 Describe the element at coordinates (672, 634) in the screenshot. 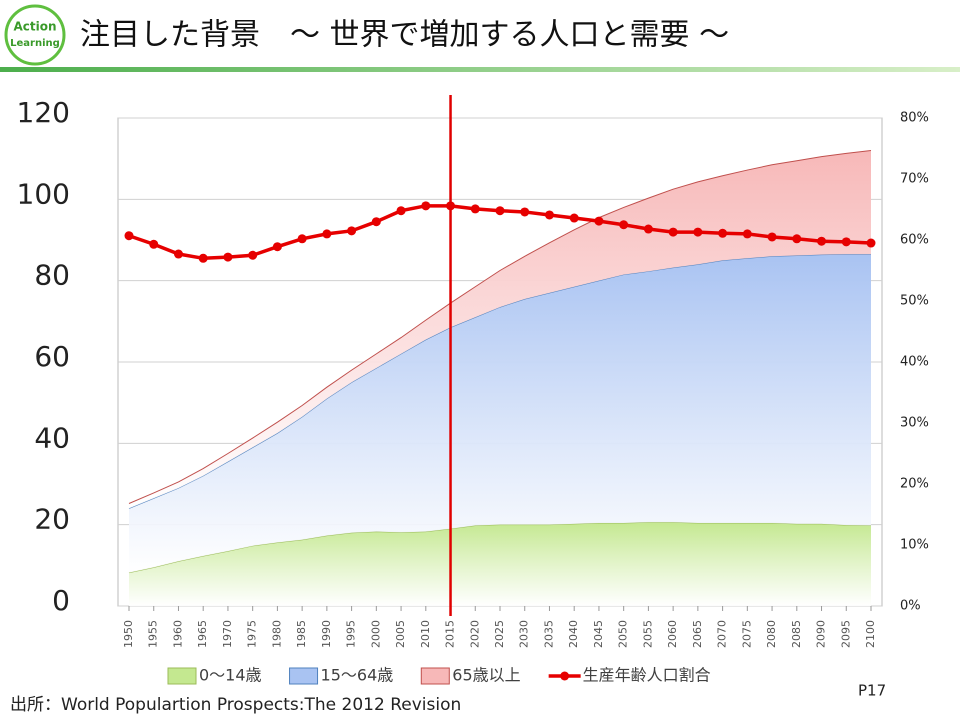

I see `x-tick-label: 2060` at that location.